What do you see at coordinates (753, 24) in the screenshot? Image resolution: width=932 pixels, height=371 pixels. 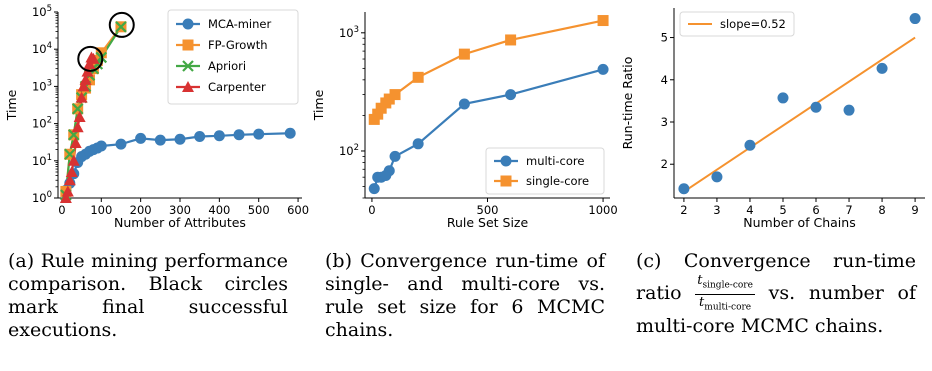 I see `legend-label: slope=0.52` at bounding box center [753, 24].